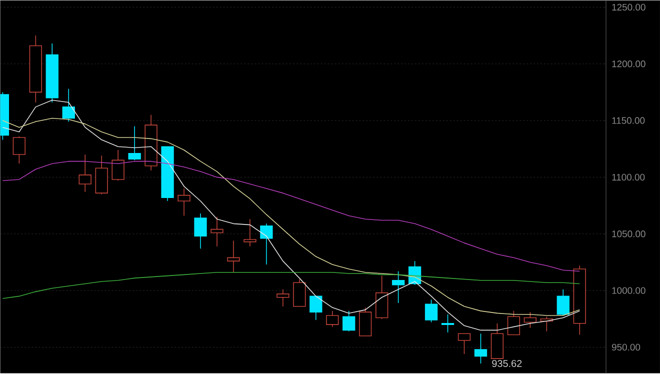  What do you see at coordinates (629, 234) in the screenshot?
I see `y-tick-label: 1050.00` at bounding box center [629, 234].